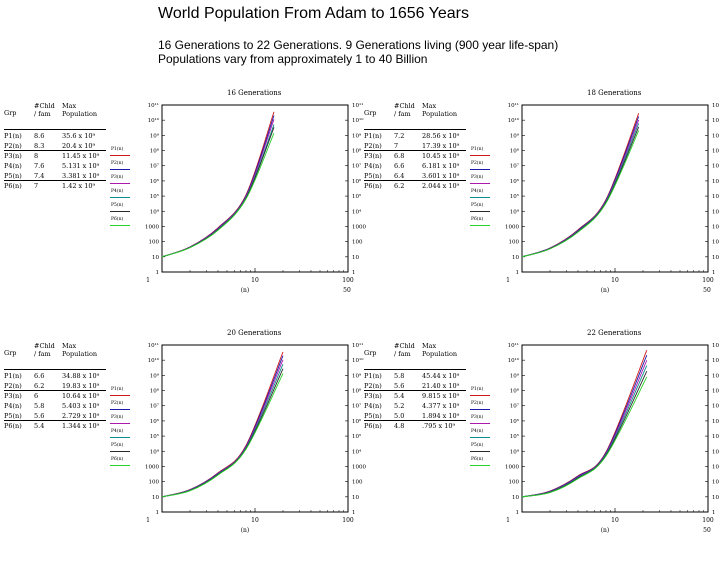  What do you see at coordinates (254, 333) in the screenshot?
I see `chart-title: 20 Generations` at bounding box center [254, 333].